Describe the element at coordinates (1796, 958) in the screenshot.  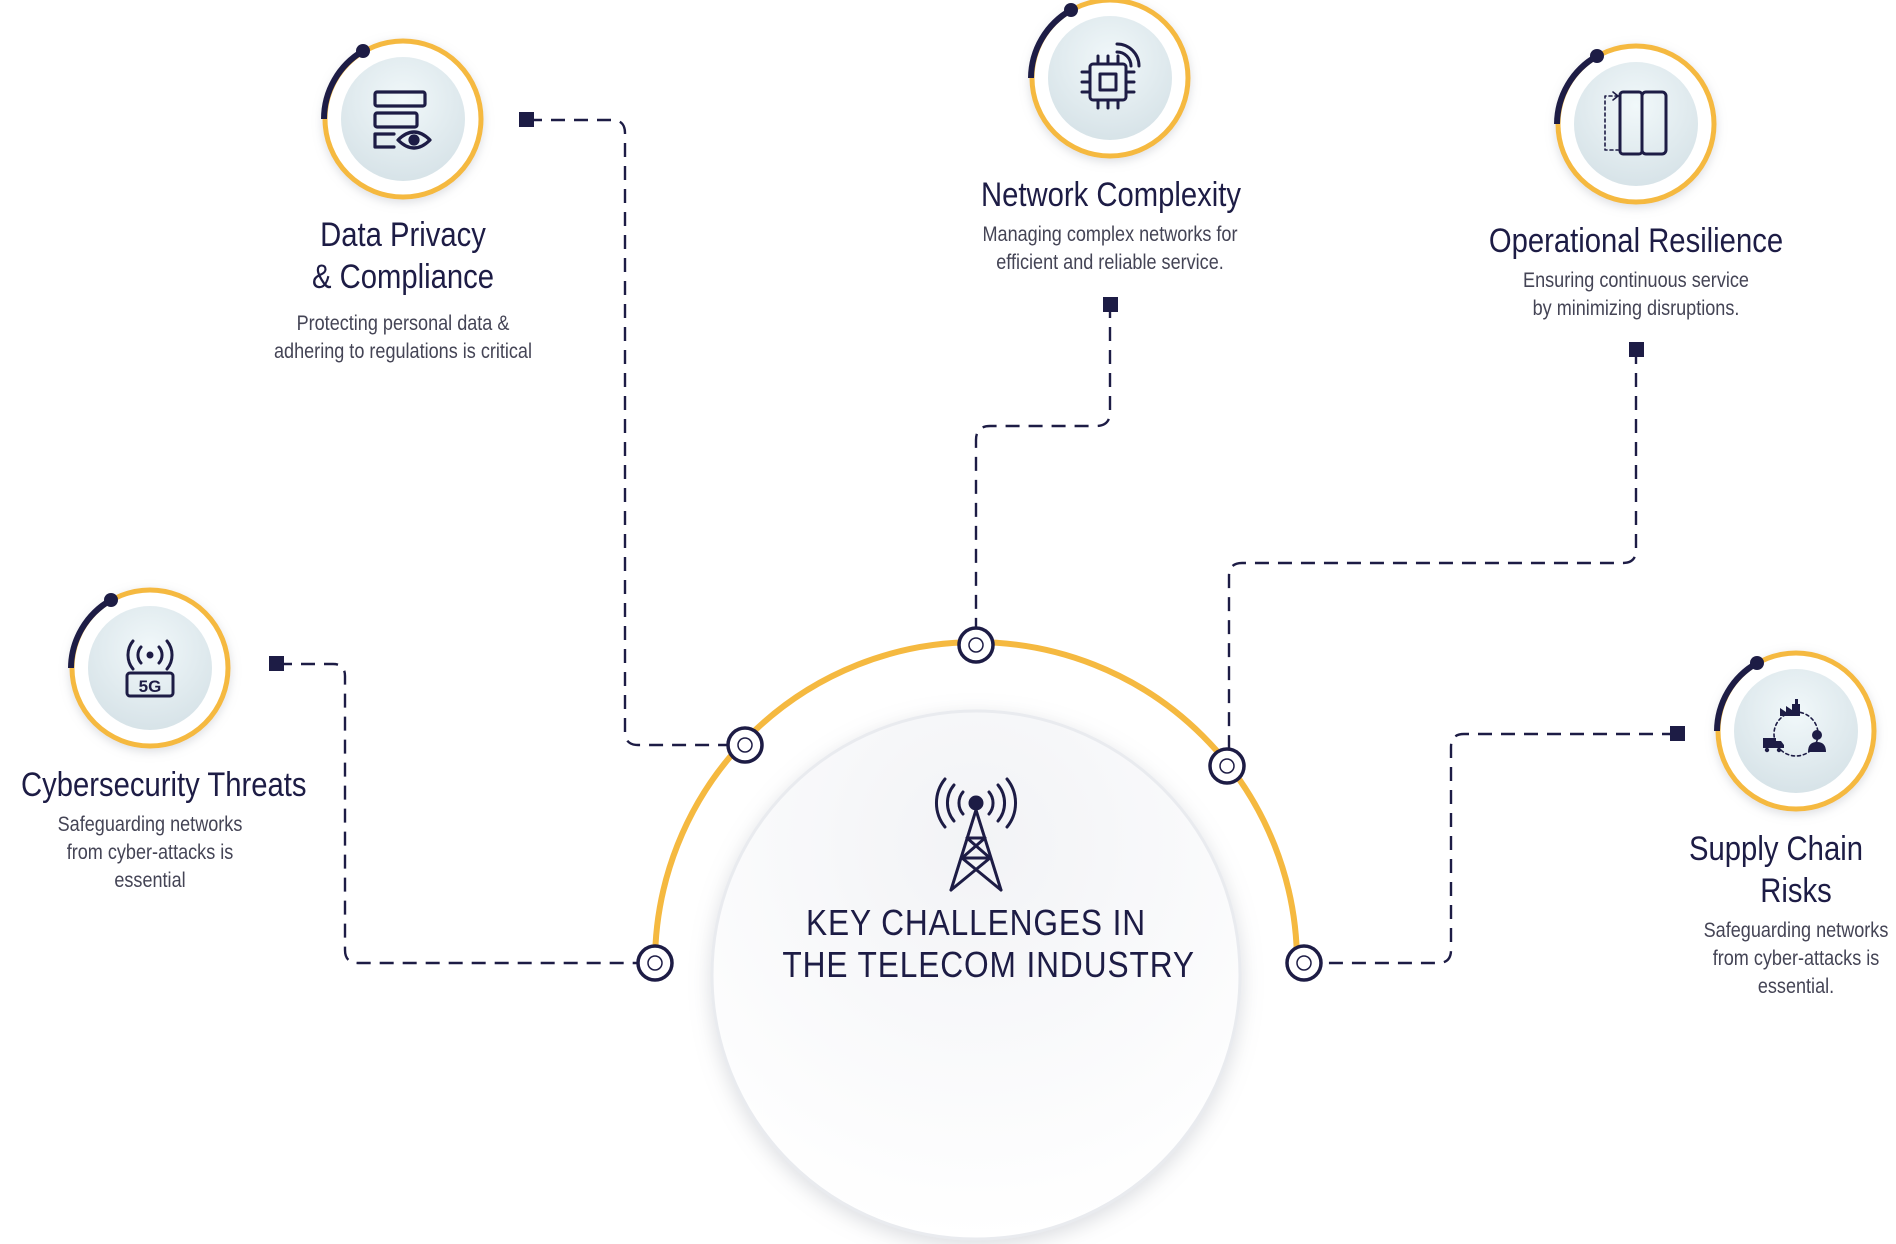
I see `challenge-desc-supply-2: from cyber-attacks is` at that location.